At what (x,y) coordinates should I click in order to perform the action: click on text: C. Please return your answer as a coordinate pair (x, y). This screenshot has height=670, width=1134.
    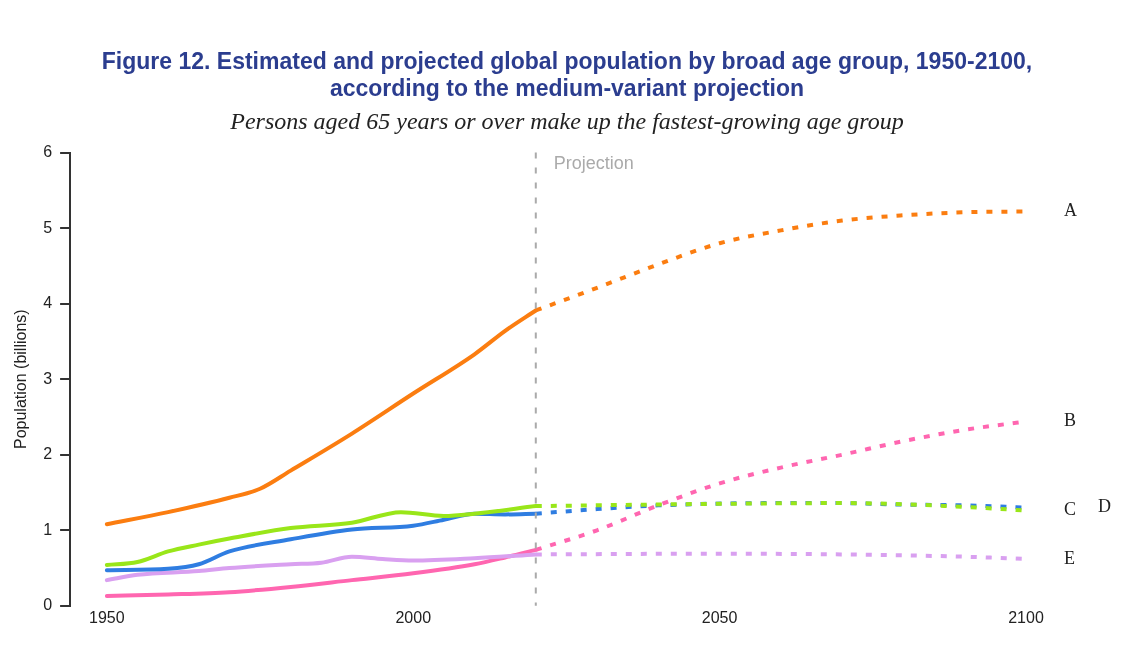
    Looking at the image, I should click on (1070, 509).